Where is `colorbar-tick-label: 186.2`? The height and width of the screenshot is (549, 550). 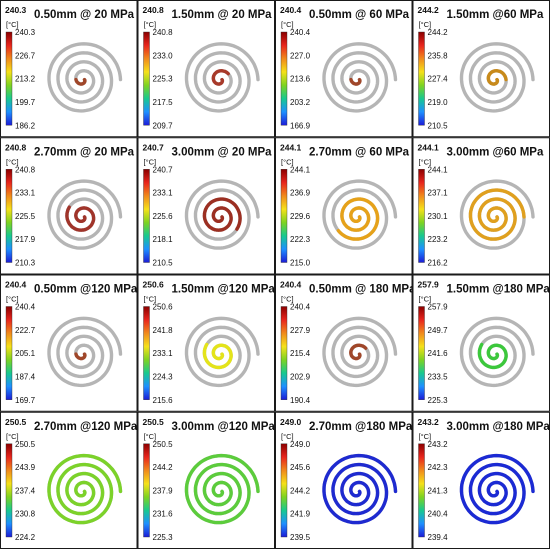
colorbar-tick-label: 186.2 is located at coordinates (25, 125).